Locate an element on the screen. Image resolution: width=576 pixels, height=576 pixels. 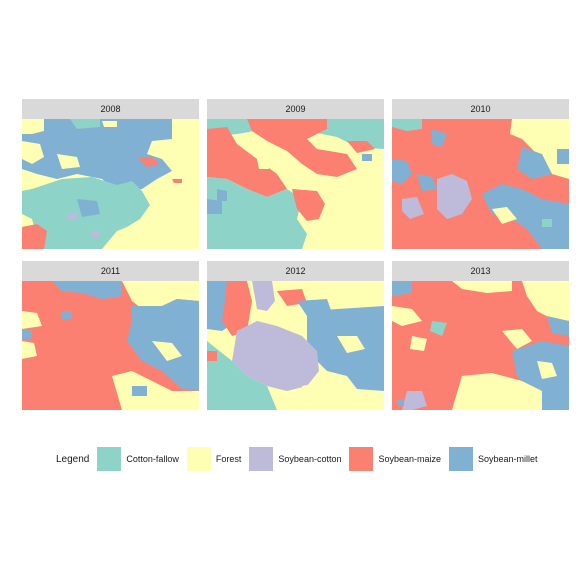
legend-label: Forest is located at coordinates (228, 459).